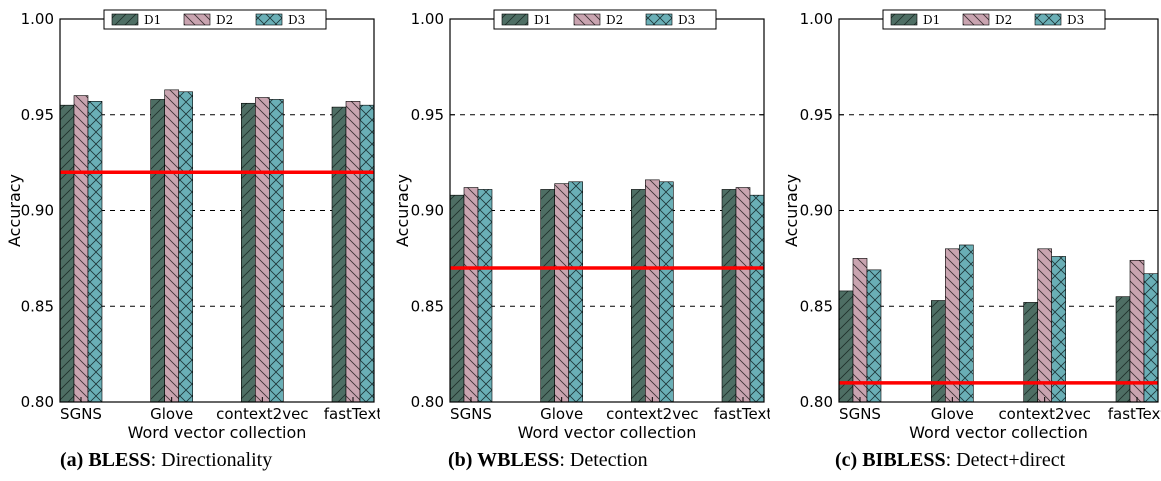 This screenshot has height=481, width=1161. I want to click on caption-rest-c: : Detect+direct, so click(1005, 460).